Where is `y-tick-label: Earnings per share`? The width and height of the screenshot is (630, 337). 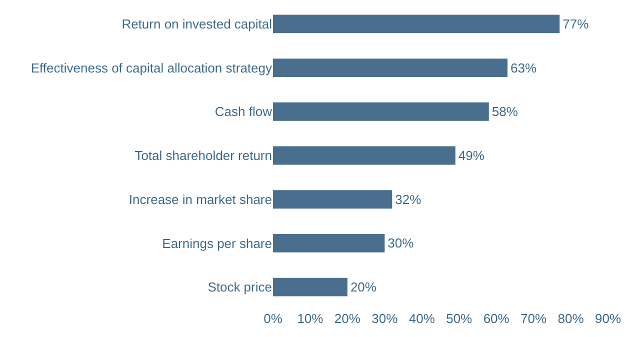
y-tick-label: Earnings per share is located at coordinates (217, 243).